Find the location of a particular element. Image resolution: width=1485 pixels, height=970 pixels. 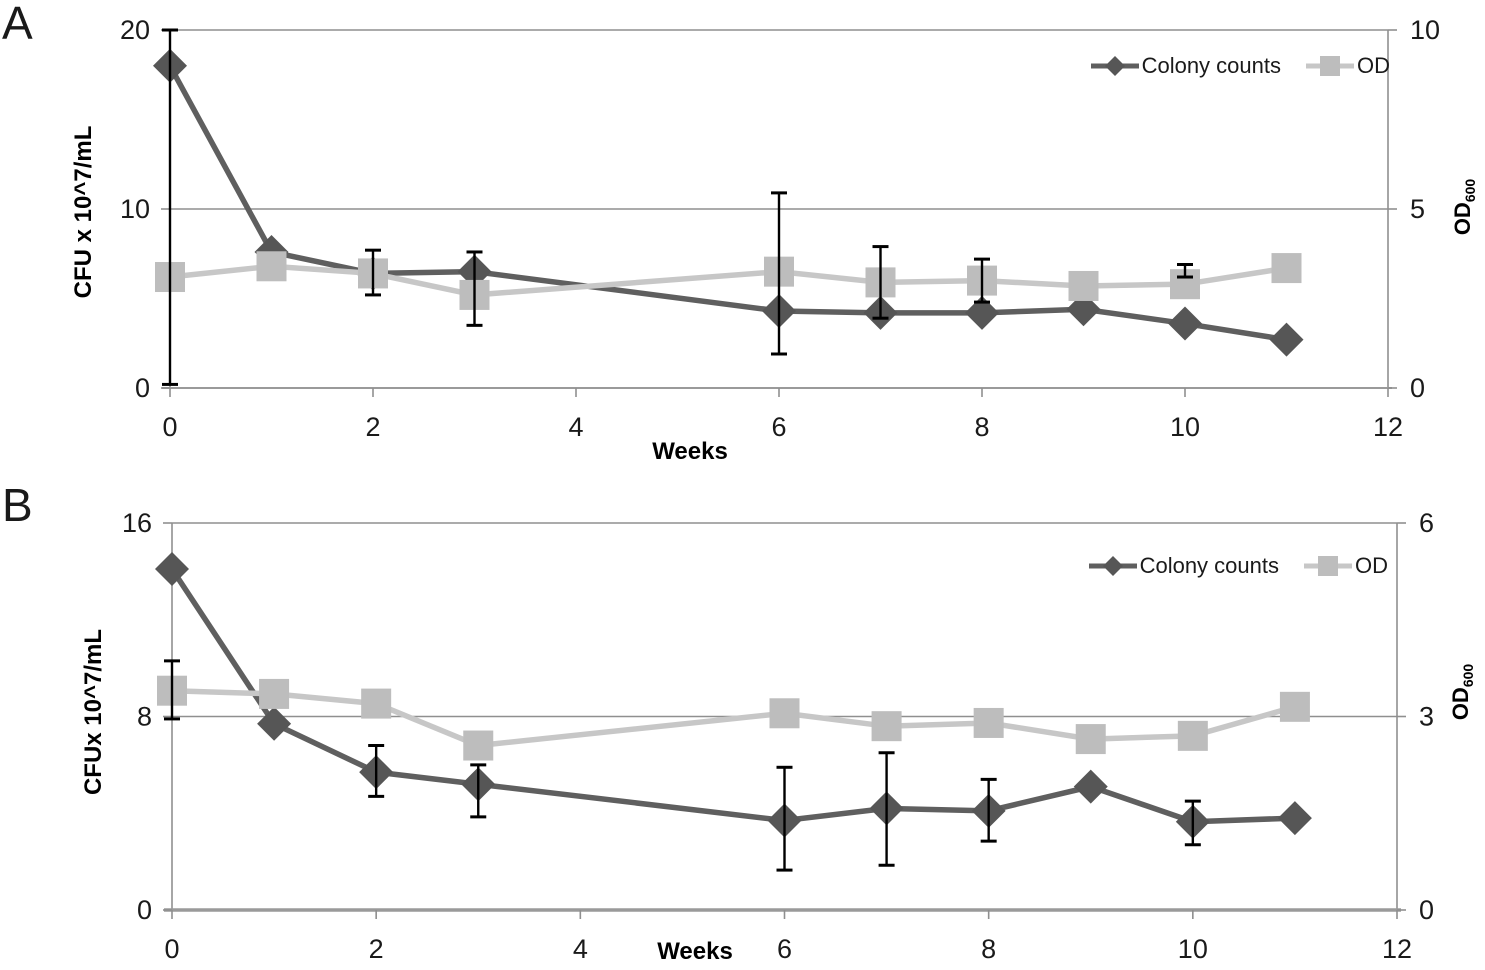

panel-a-od-subscript: 600 is located at coordinates (1470, 190).